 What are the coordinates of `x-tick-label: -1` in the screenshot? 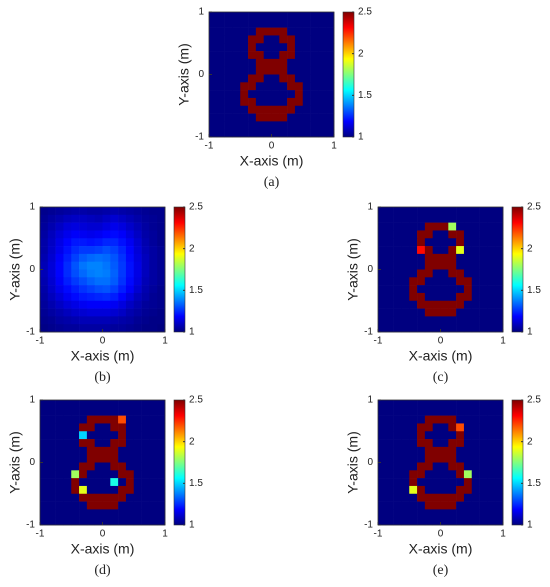 It's located at (378, 341).